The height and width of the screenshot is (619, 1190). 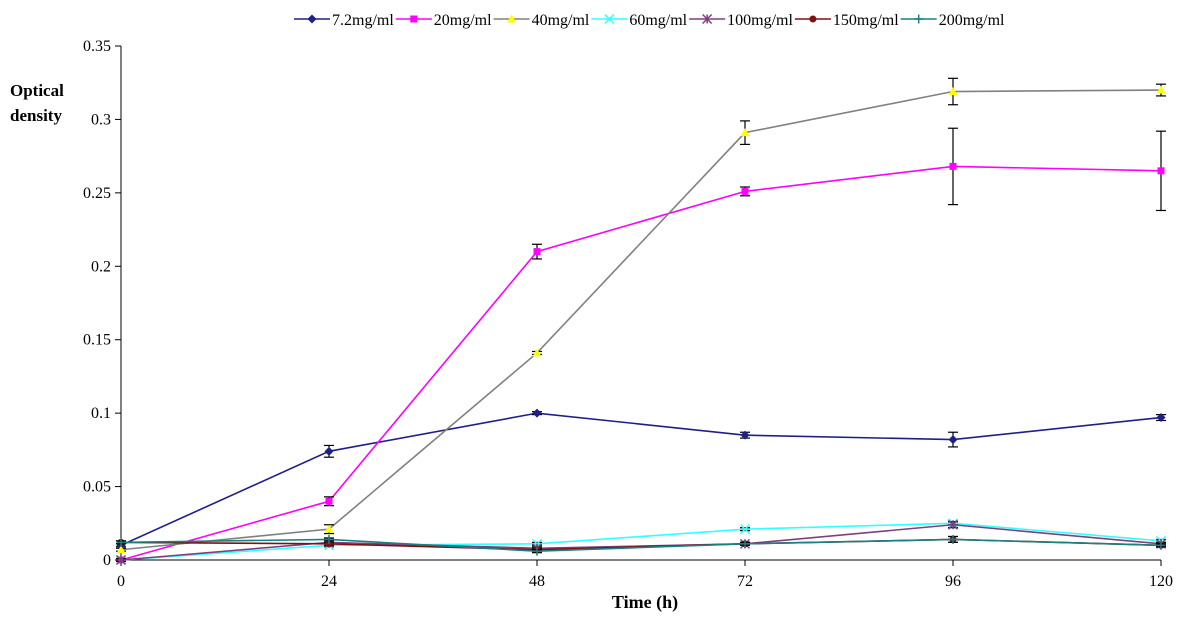 What do you see at coordinates (36, 115) in the screenshot?
I see `y-axis-label-line-2: density` at bounding box center [36, 115].